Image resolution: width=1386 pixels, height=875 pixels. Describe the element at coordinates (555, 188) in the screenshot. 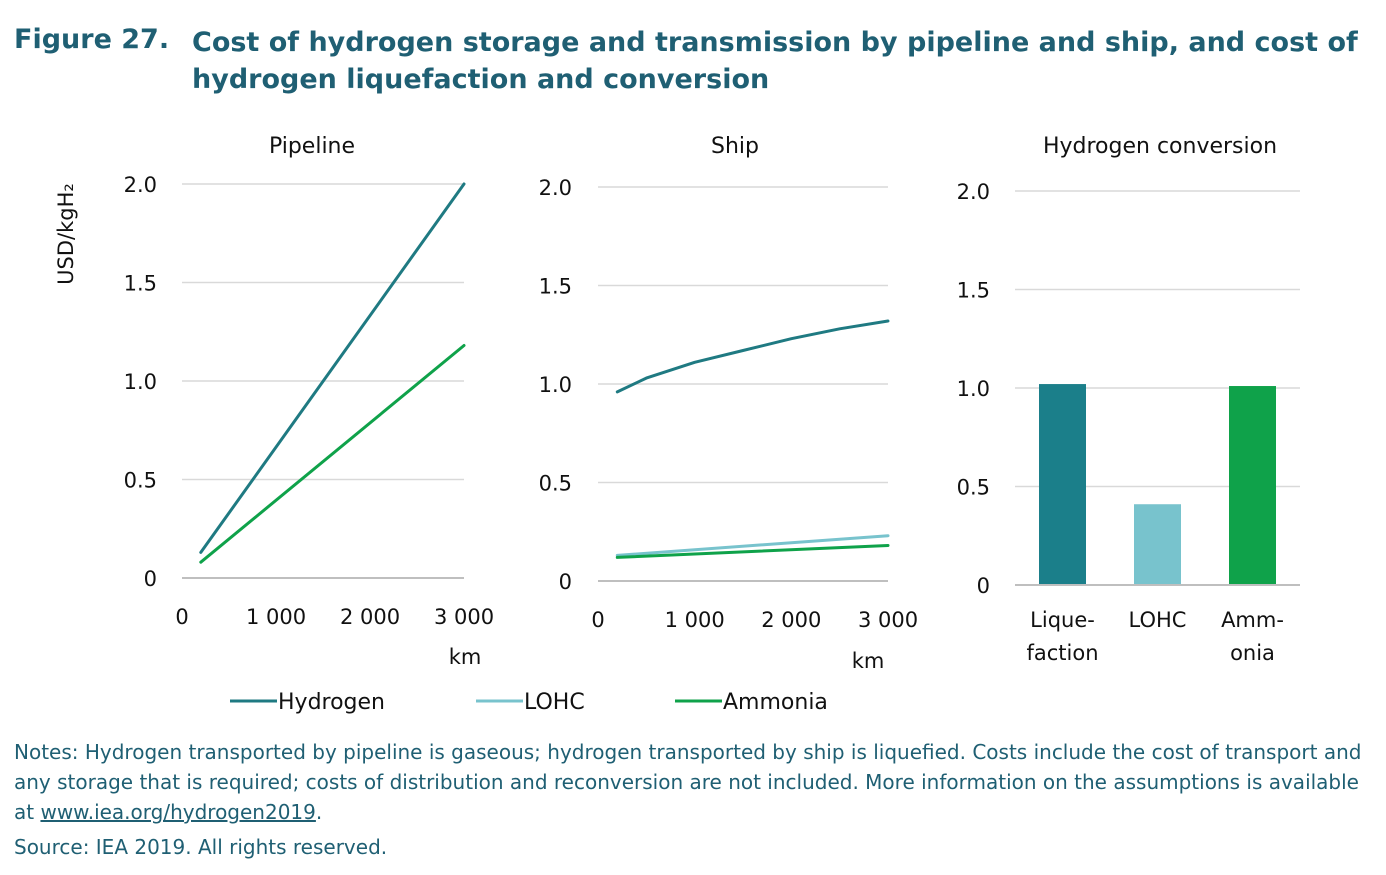

I see `y-tick-label-1-4: 2.0` at that location.